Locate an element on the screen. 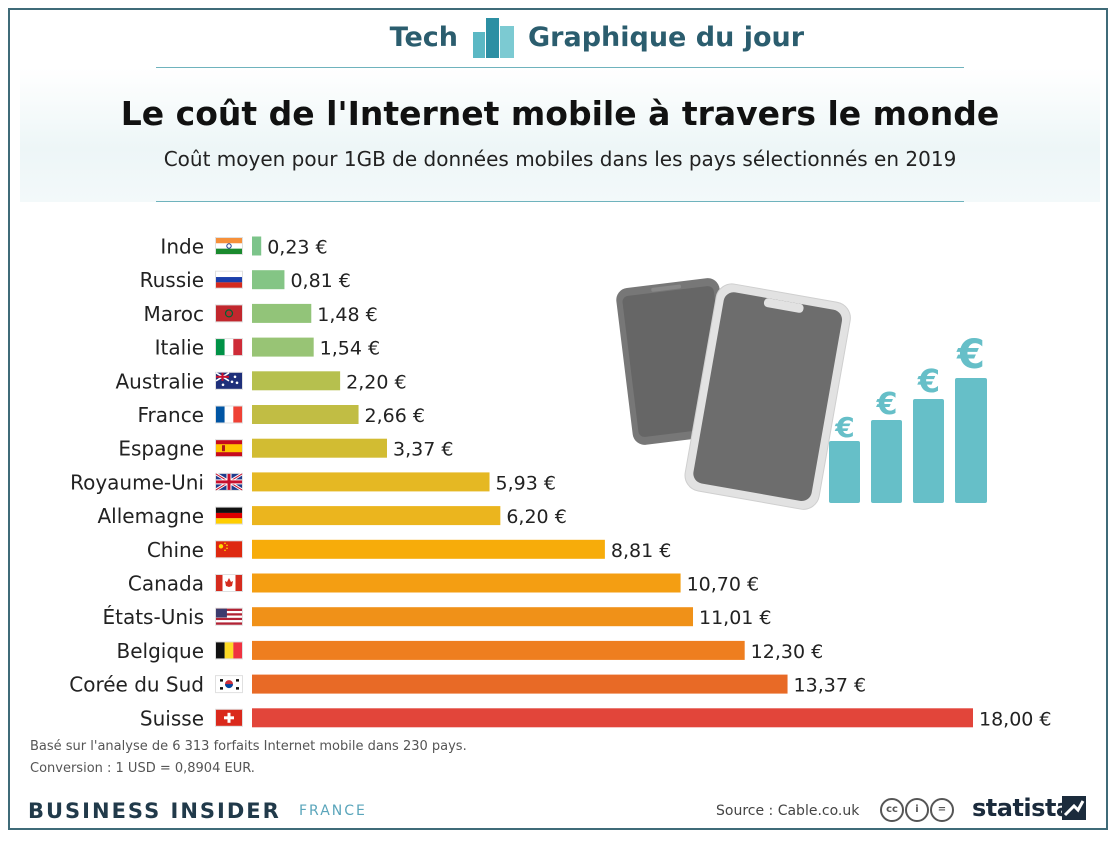 This screenshot has width=1120, height=842. bar-row-9: Allemagne 6,20 € is located at coordinates (331, 516).